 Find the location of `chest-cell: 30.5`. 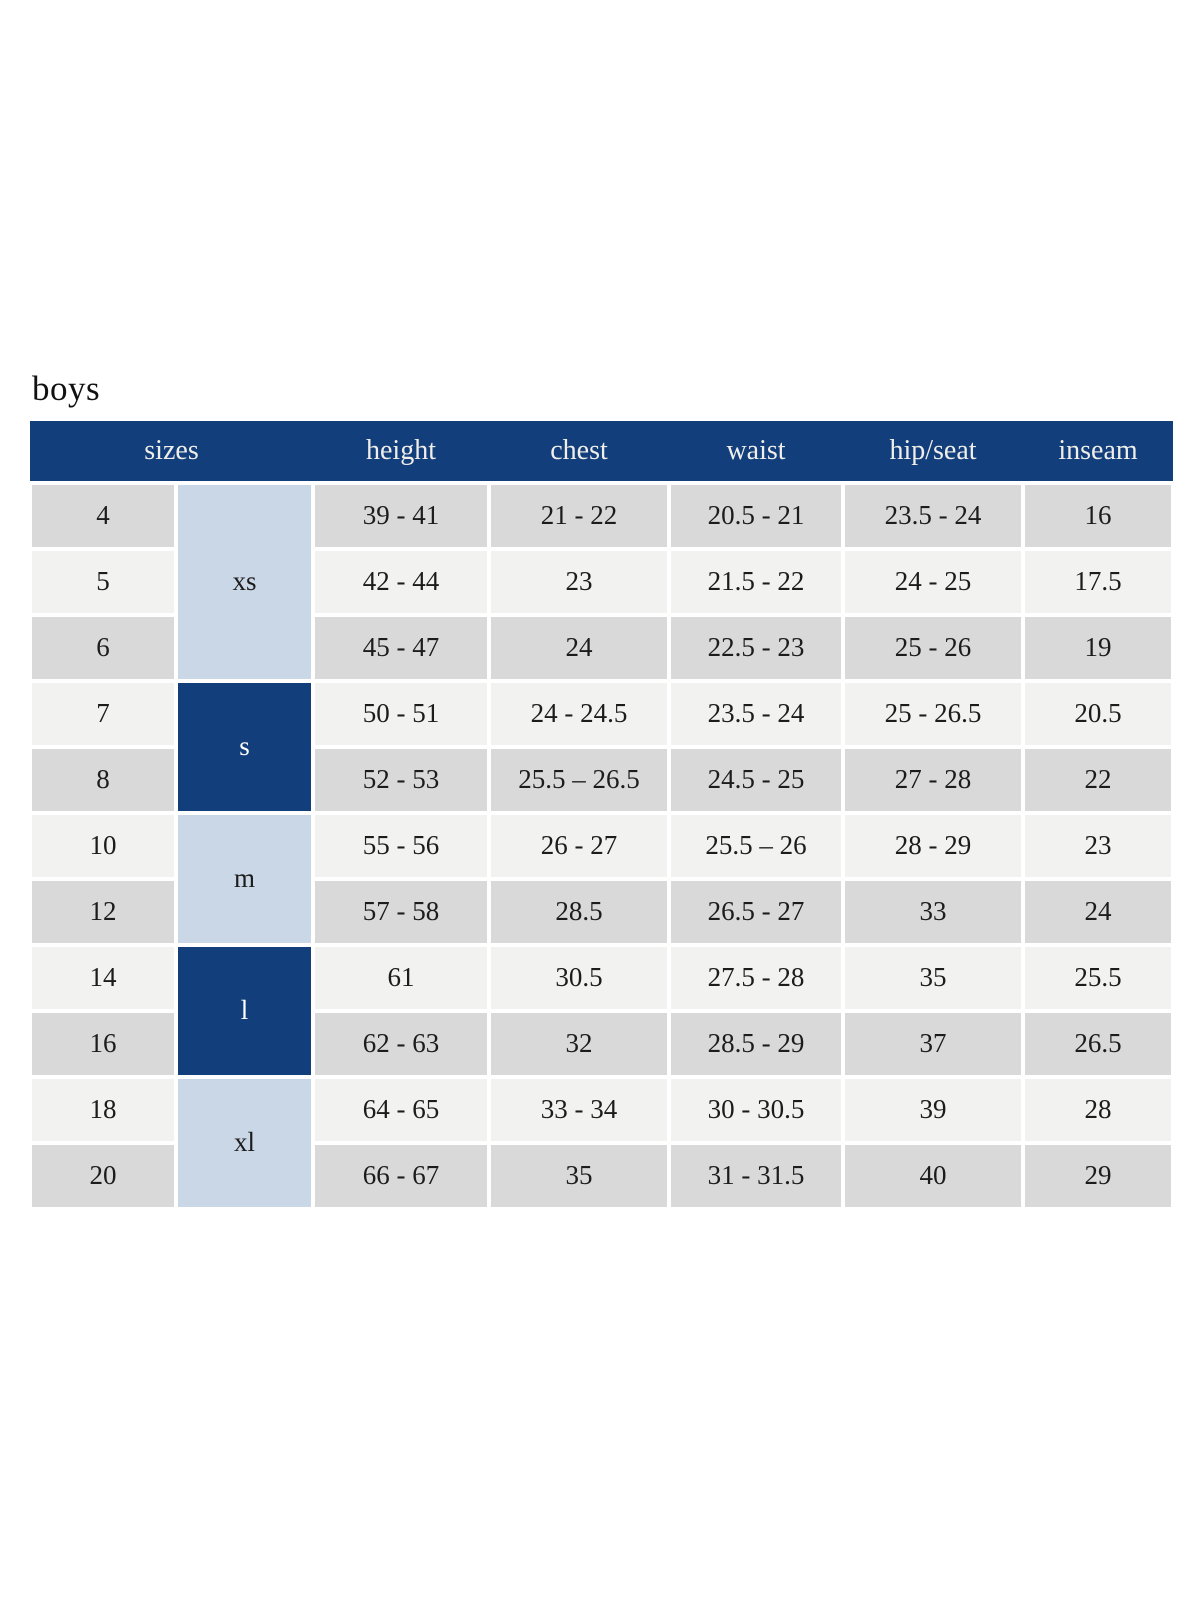

chest-cell: 30.5 is located at coordinates (579, 977).